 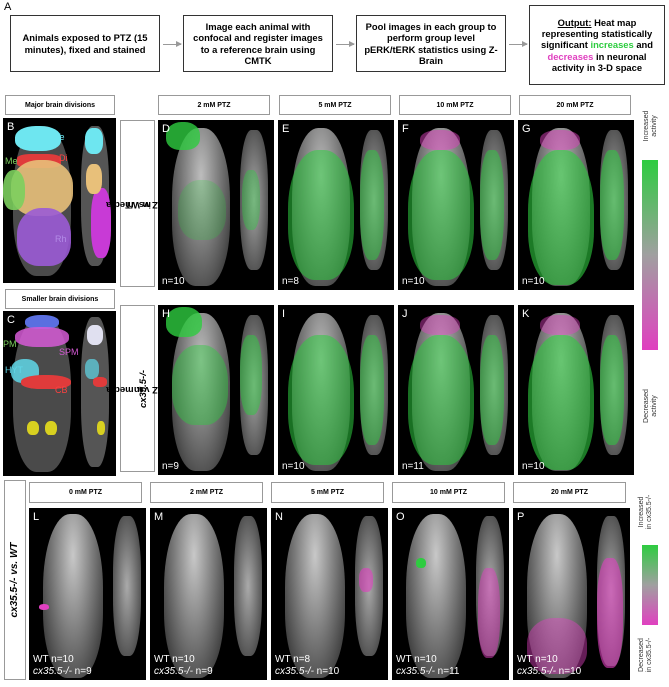 What do you see at coordinates (456, 205) in the screenshot?
I see `panel-f-image: F n=10` at bounding box center [456, 205].